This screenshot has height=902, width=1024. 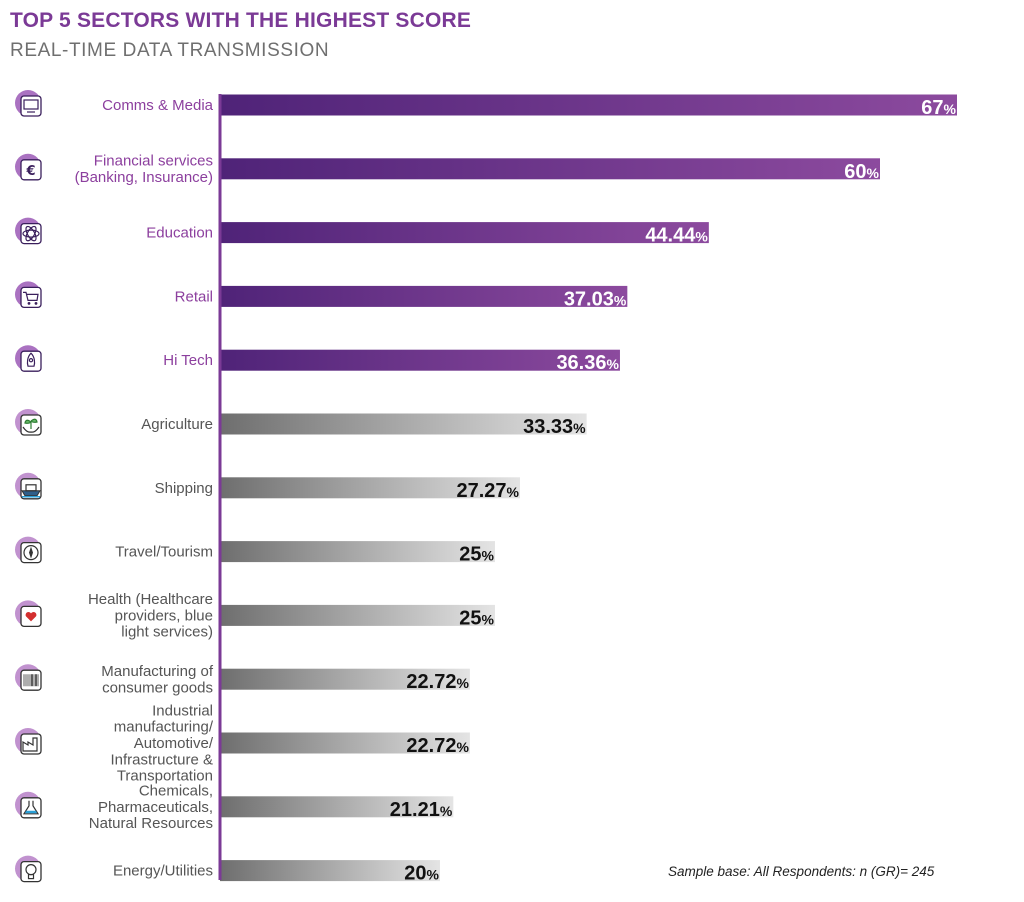 I want to click on factory-icon, so click(x=28, y=741).